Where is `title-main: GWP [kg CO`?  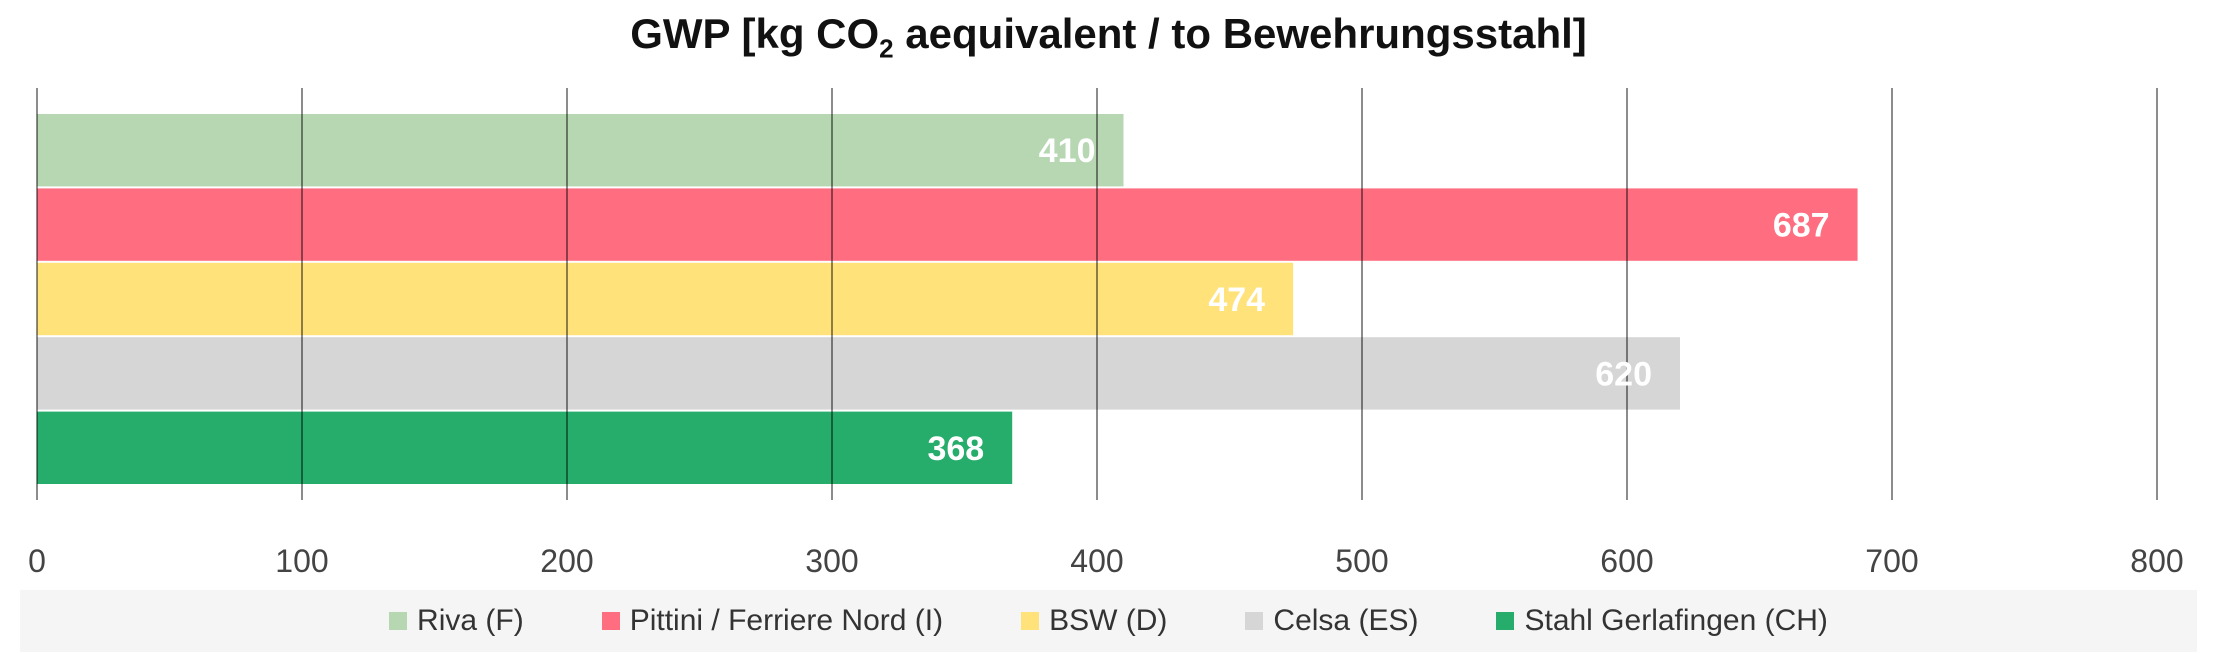 title-main: GWP [kg CO is located at coordinates (755, 33).